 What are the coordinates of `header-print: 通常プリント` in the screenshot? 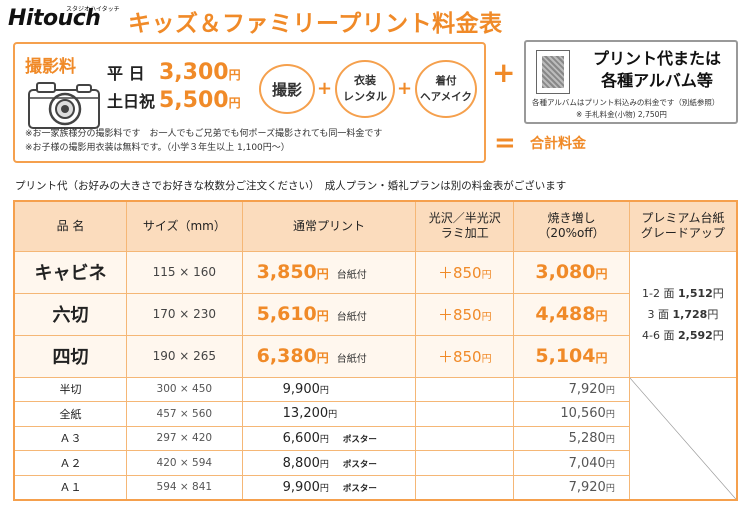 It's located at (329, 226).